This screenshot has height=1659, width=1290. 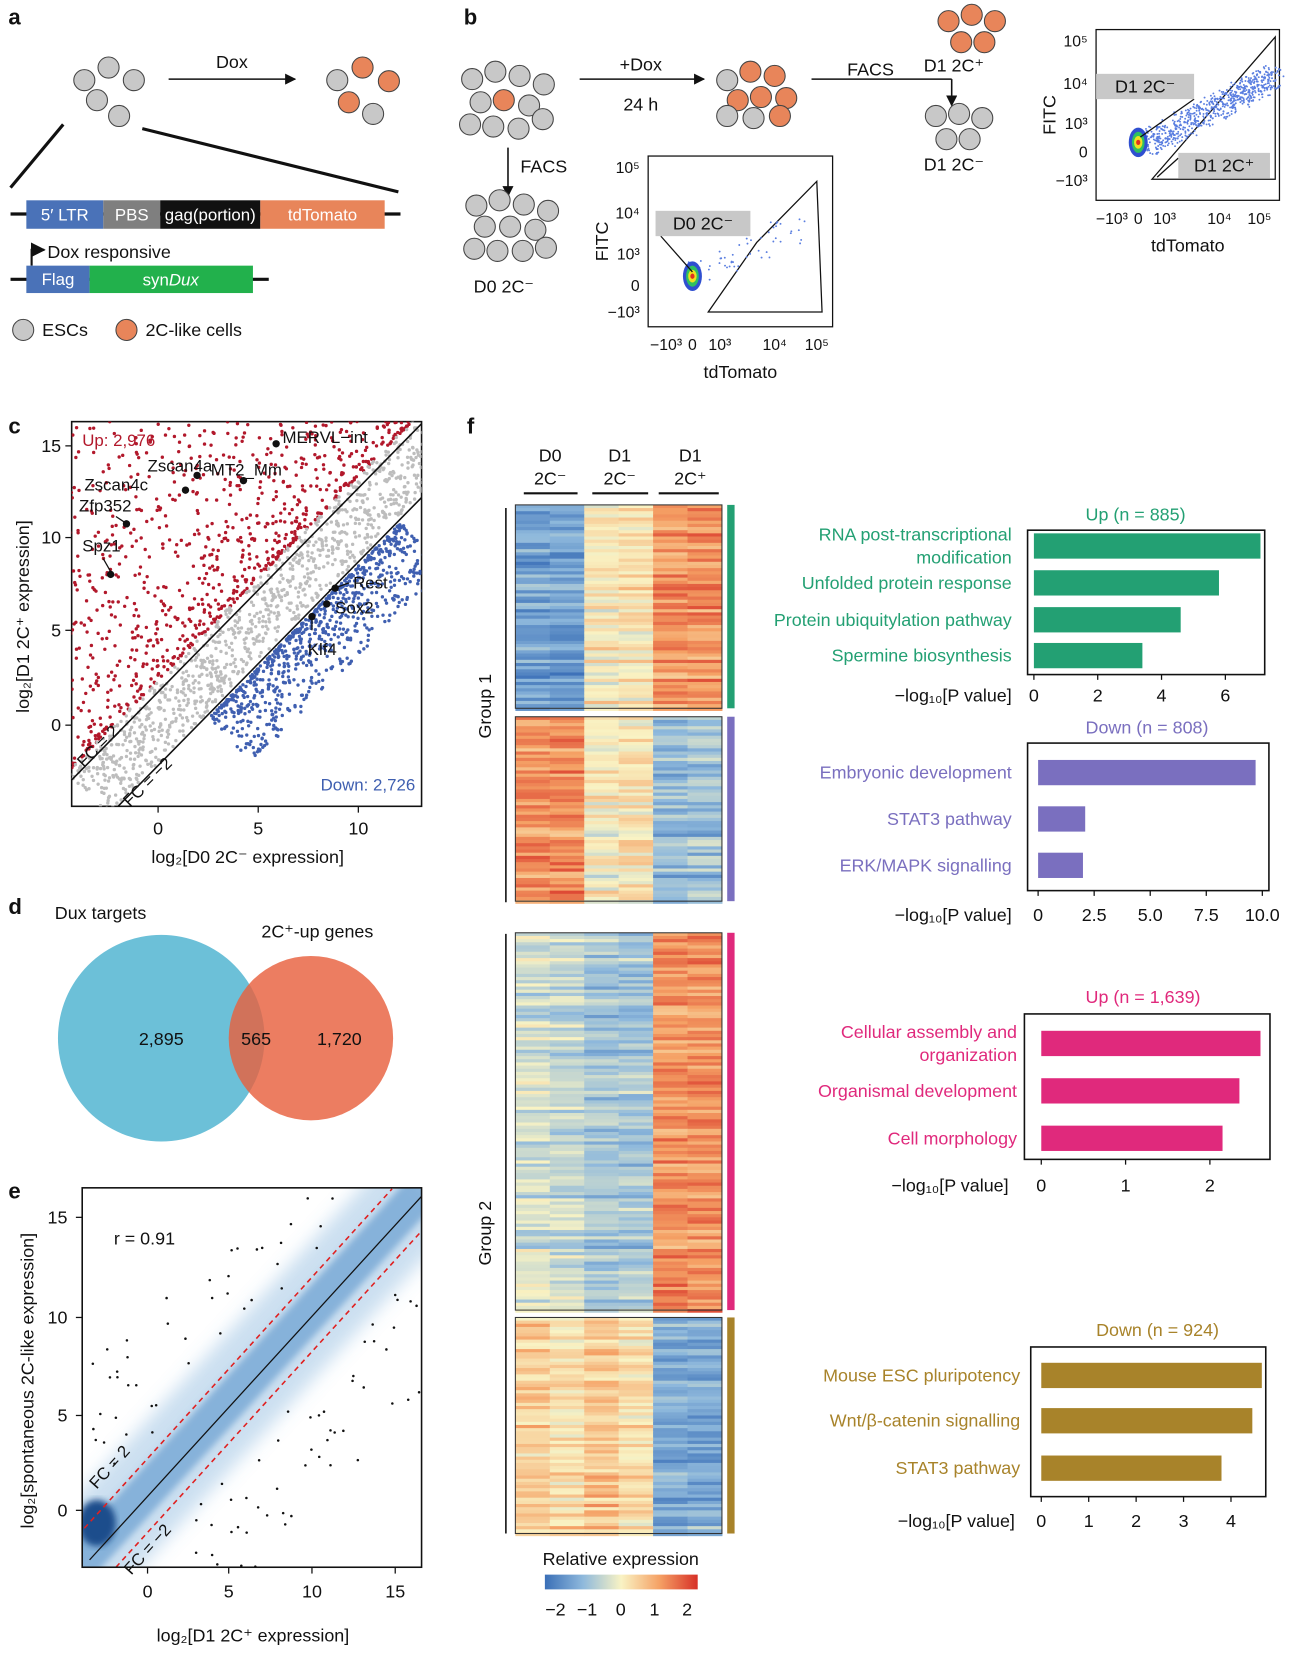 What do you see at coordinates (270, 651) in the screenshot?
I see `fold-change-line` at bounding box center [270, 651].